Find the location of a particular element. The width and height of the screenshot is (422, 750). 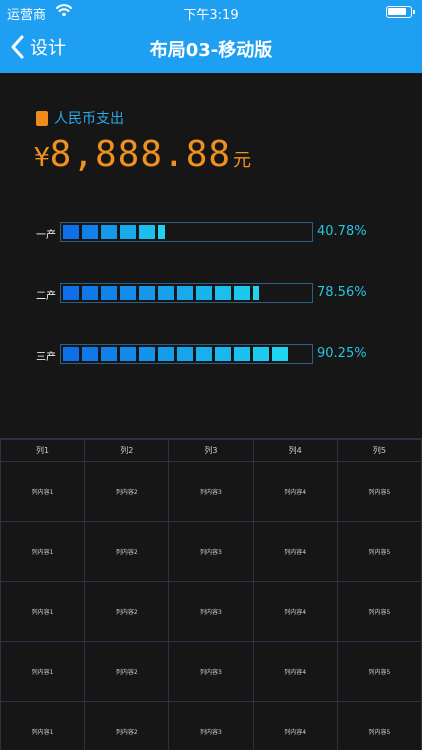

progress-label: 二产 is located at coordinates (46, 296).